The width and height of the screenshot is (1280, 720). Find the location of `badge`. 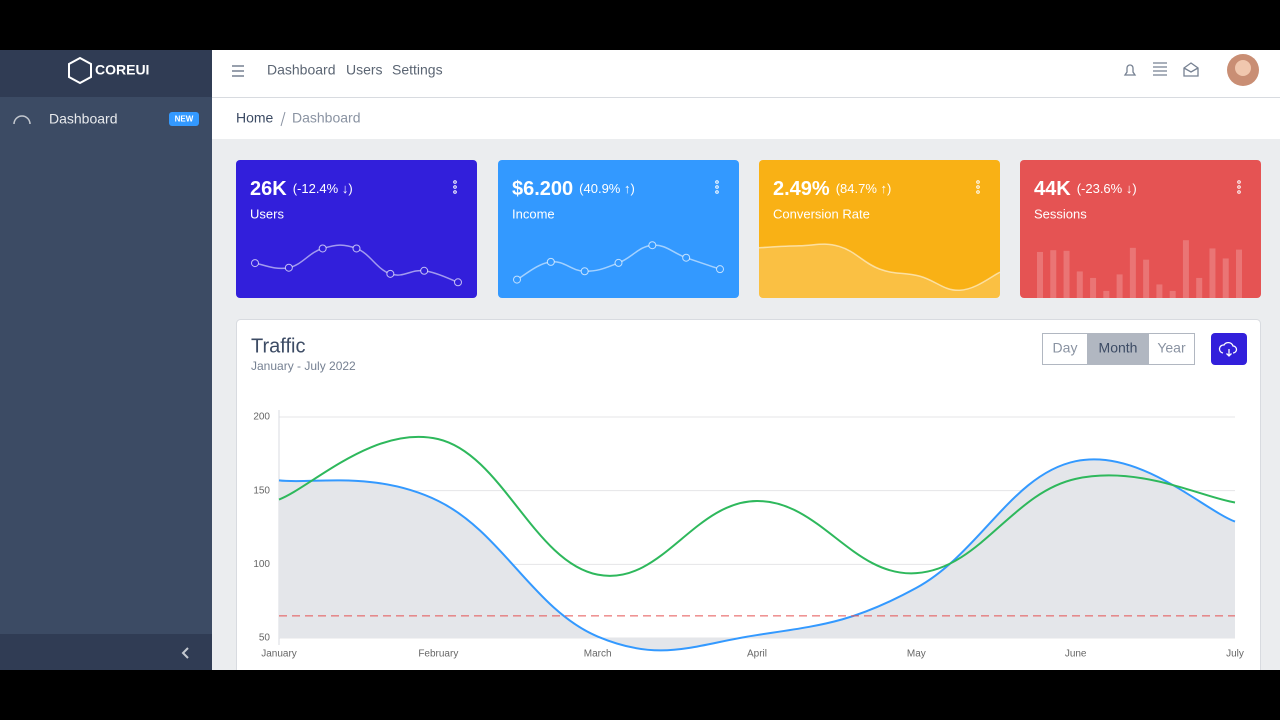

badge is located at coordinates (184, 119).